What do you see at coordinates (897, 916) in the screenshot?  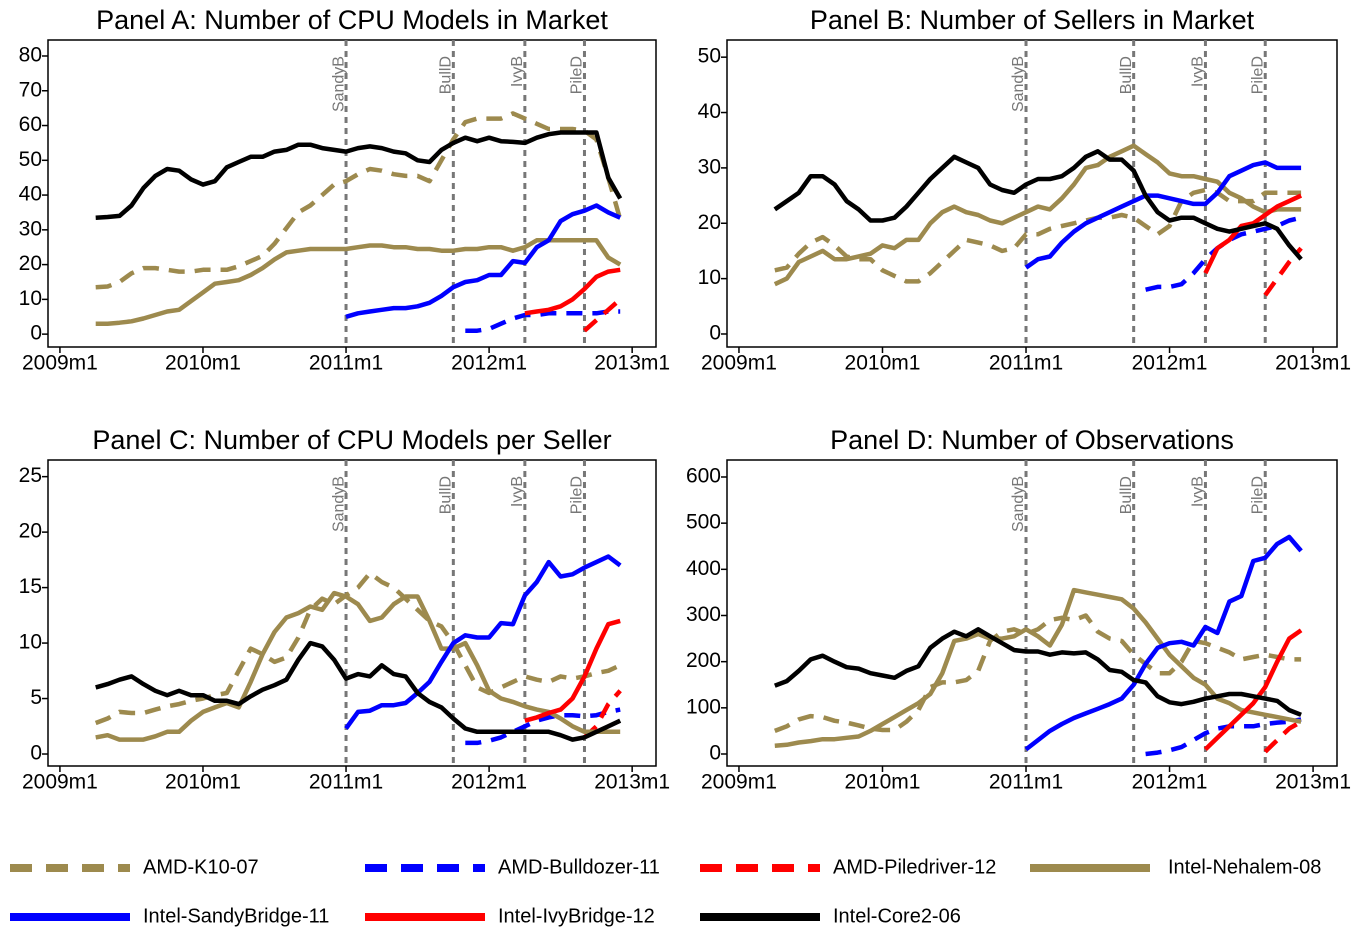 I see `legend-label: Intel-Core2-06` at bounding box center [897, 916].